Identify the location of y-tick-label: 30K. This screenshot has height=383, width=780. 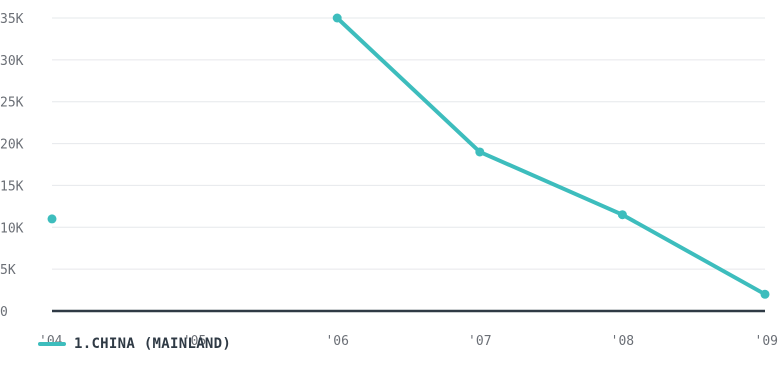
(12, 61).